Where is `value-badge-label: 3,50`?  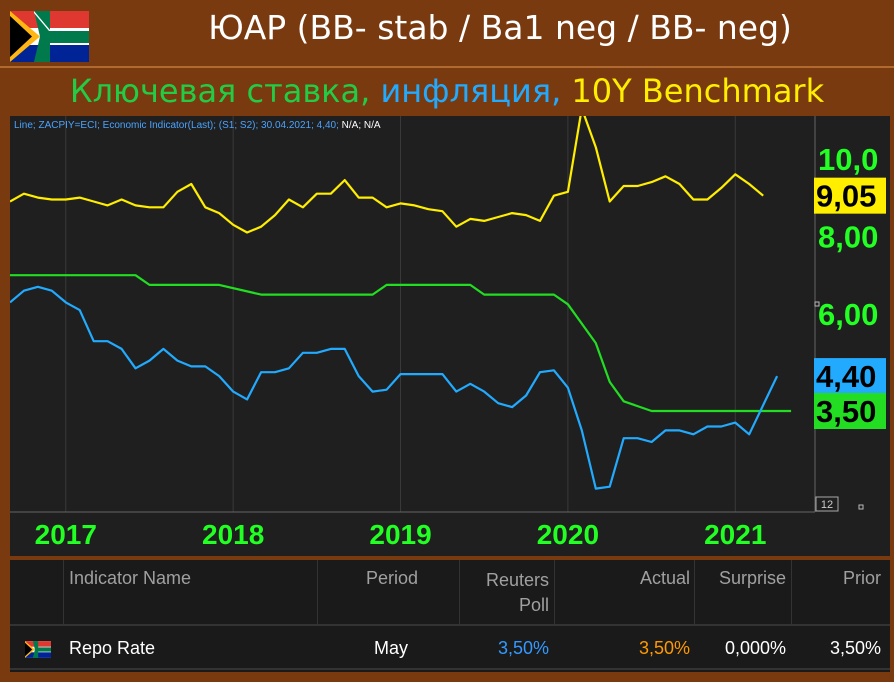 value-badge-label: 3,50 is located at coordinates (846, 411).